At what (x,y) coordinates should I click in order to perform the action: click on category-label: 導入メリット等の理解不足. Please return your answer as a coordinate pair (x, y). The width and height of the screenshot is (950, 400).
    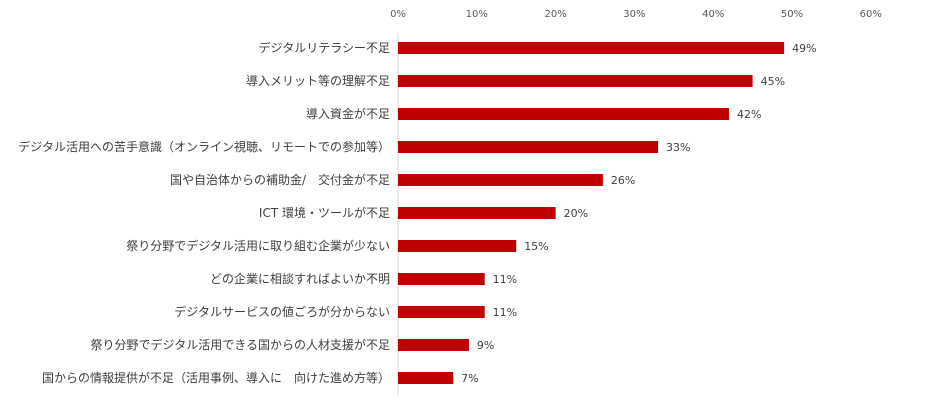
    Looking at the image, I should click on (318, 81).